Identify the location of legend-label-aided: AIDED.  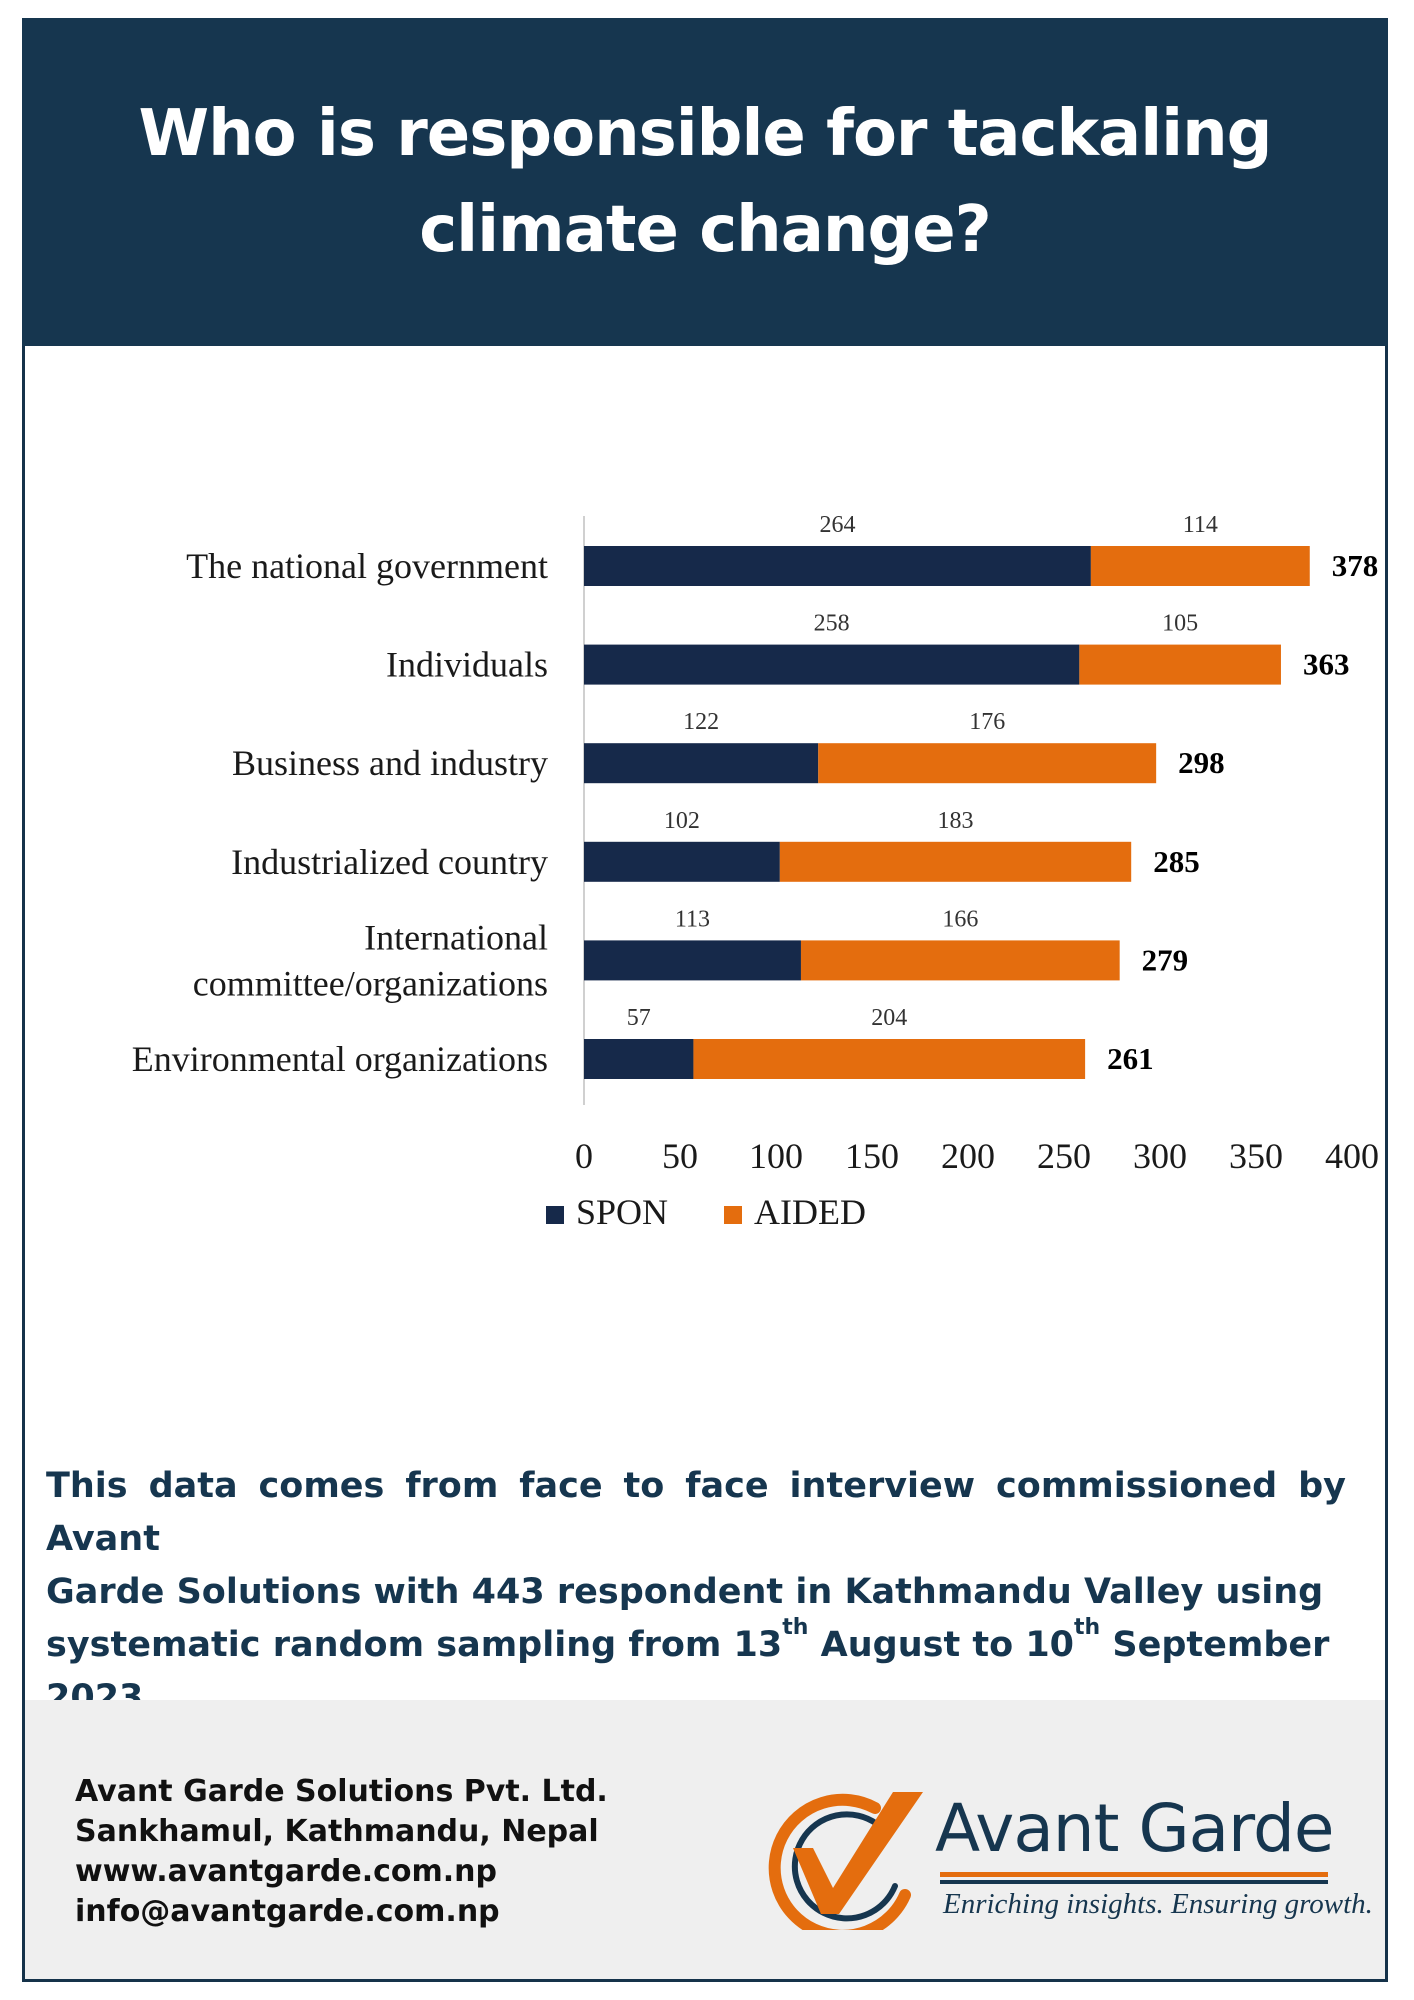
(810, 1212).